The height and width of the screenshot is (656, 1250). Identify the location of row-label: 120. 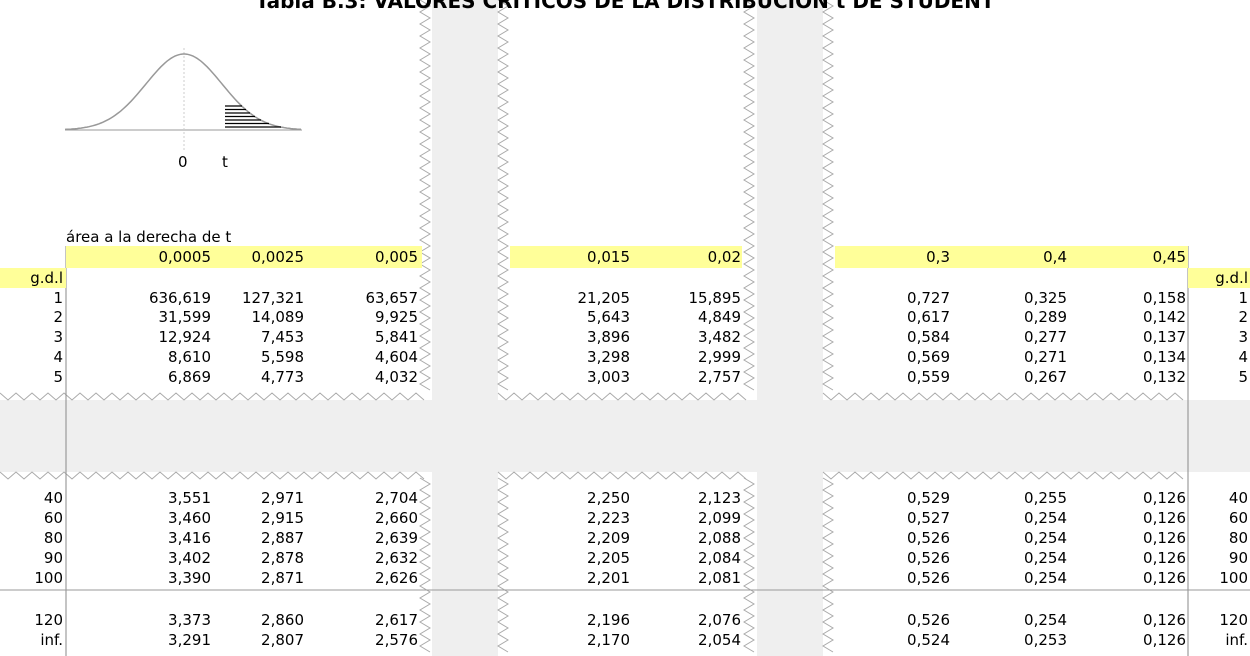
(1233, 620).